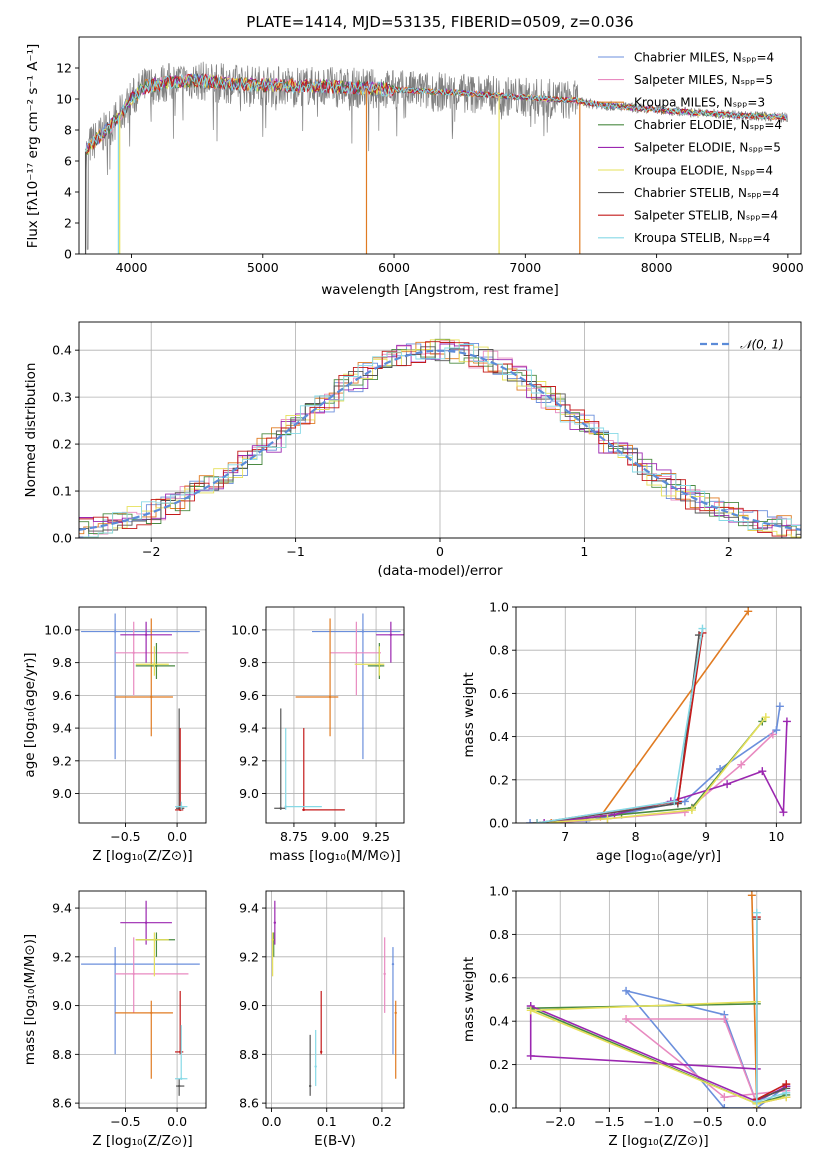 This screenshot has width=819, height=1174. What do you see at coordinates (499, 977) in the screenshot?
I see `y-tick-label: 0.6` at bounding box center [499, 977].